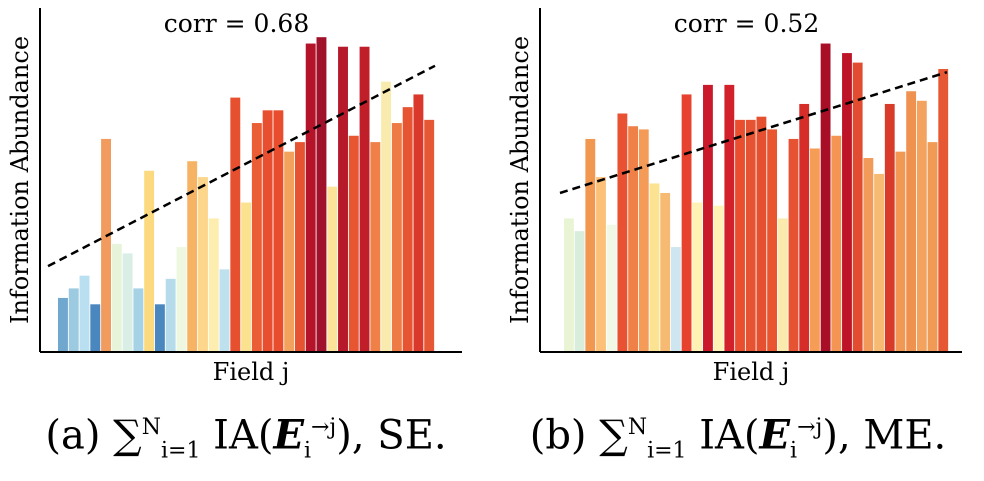 This screenshot has width=984, height=481. I want to click on chart-title-b: corr = 0.52, so click(746, 23).